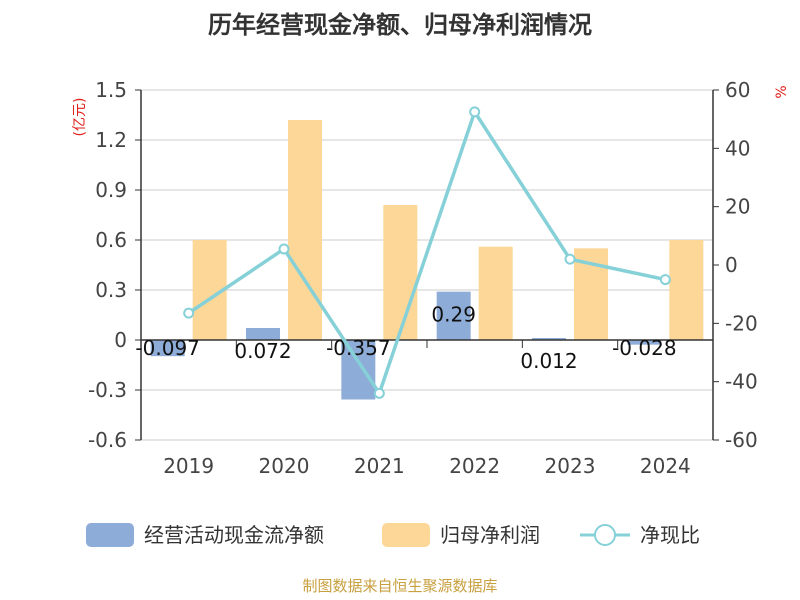  Describe the element at coordinates (737, 207) in the screenshot. I see `right-tick-label: 20` at that location.